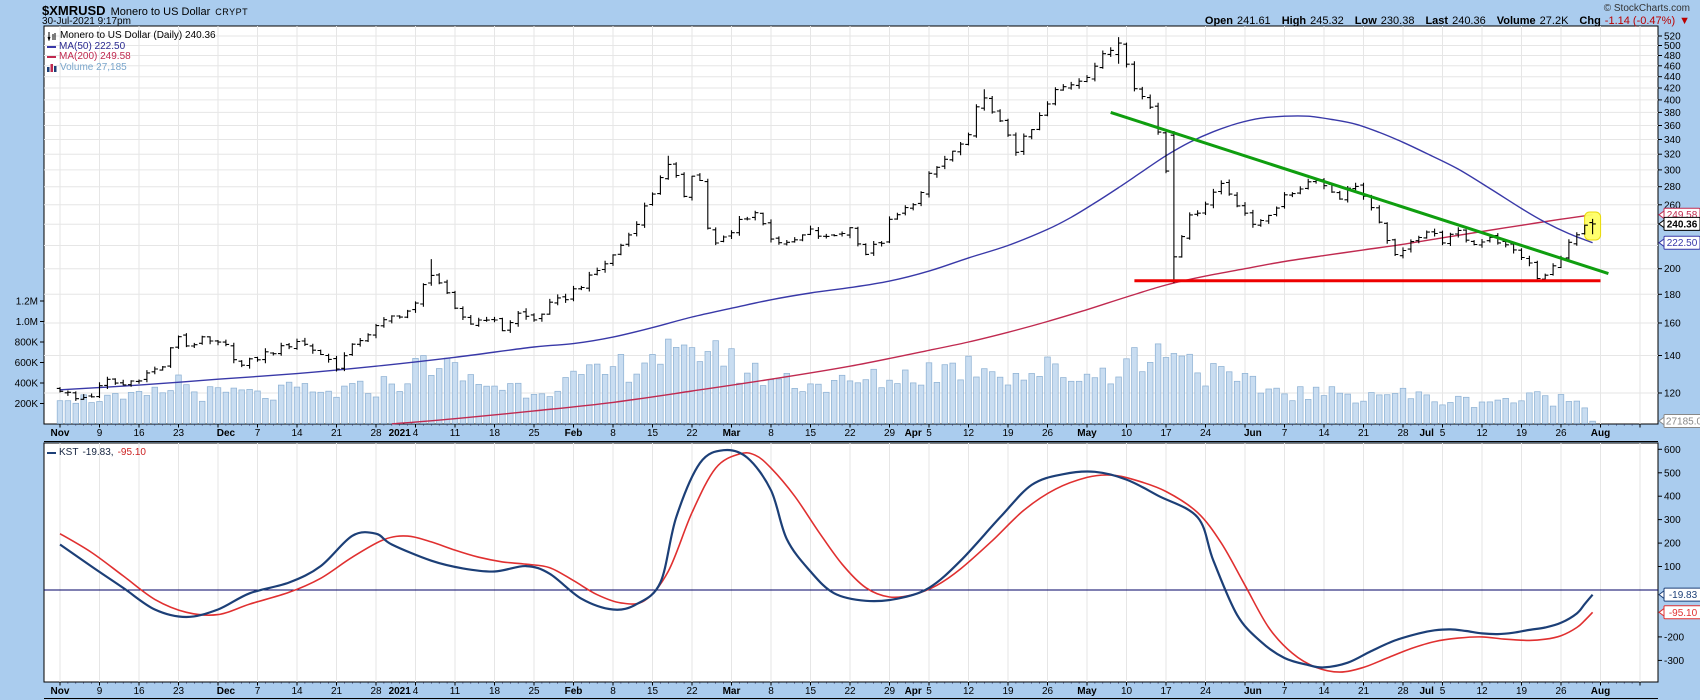 This screenshot has height=700, width=1700. What do you see at coordinates (811, 691) in the screenshot?
I see `date-label: 15` at bounding box center [811, 691].